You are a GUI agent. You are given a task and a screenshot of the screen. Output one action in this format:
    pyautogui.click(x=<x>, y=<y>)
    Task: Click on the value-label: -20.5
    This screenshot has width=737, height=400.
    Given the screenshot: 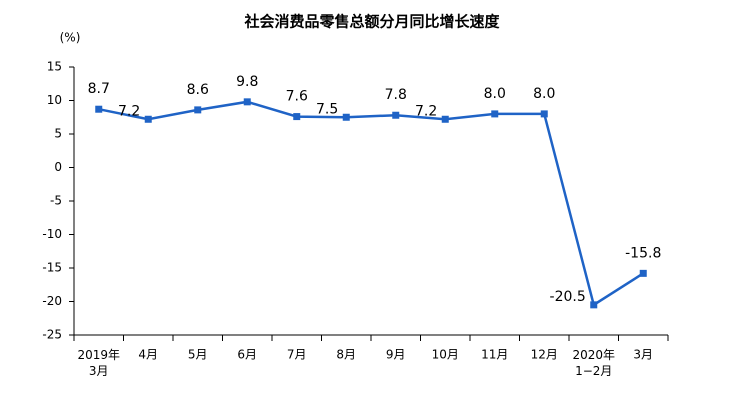 What is the action you would take?
    pyautogui.click(x=568, y=297)
    